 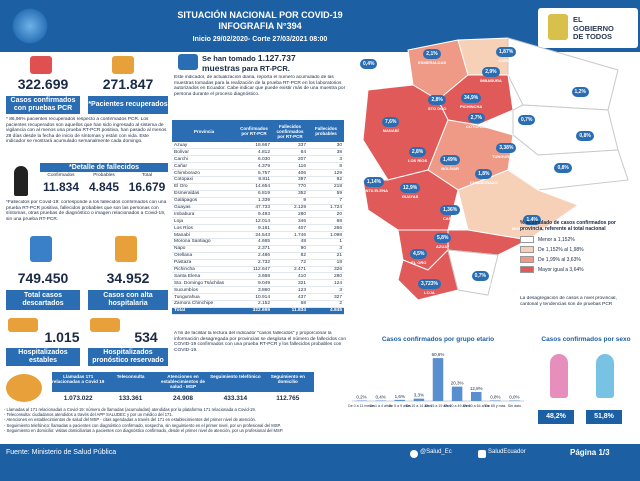 What do you see at coordinates (507, 452) in the screenshot?
I see `footer-facebook: SaludEcuador` at bounding box center [507, 452].